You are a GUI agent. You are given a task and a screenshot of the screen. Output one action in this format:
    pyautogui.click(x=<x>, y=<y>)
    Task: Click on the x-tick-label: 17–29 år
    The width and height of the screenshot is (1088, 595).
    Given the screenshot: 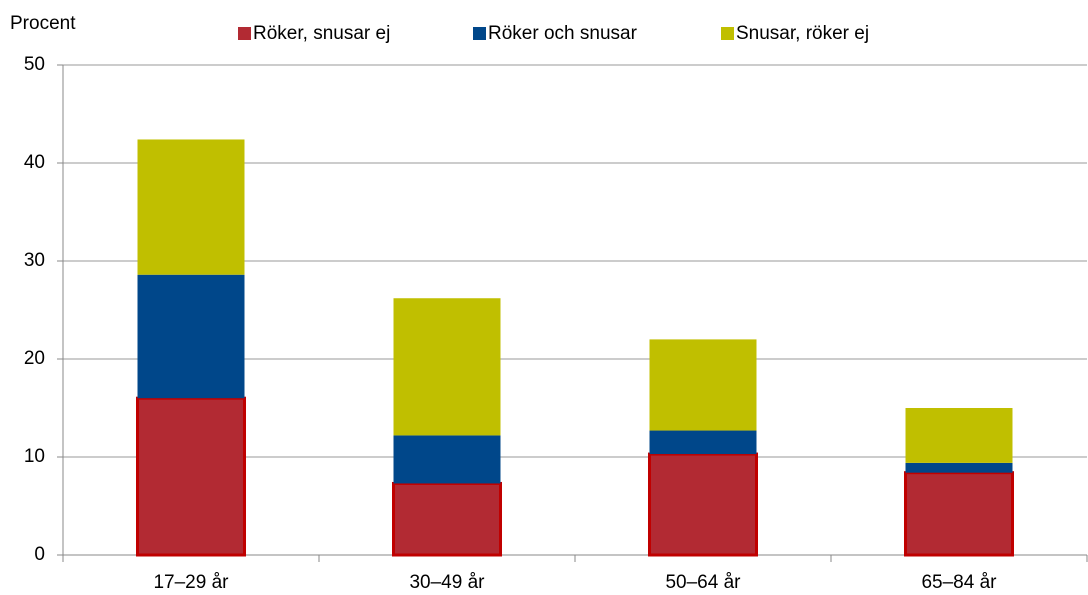 What is the action you would take?
    pyautogui.click(x=191, y=582)
    